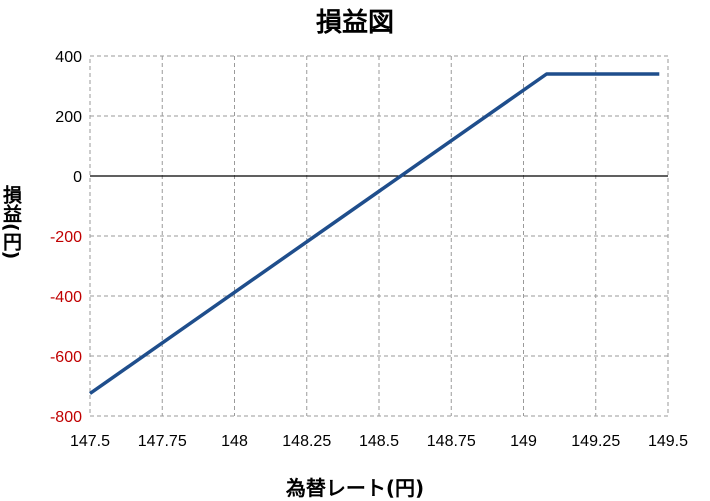  Describe the element at coordinates (355, 488) in the screenshot. I see `x-axis-label: 為替レート(円)` at that location.